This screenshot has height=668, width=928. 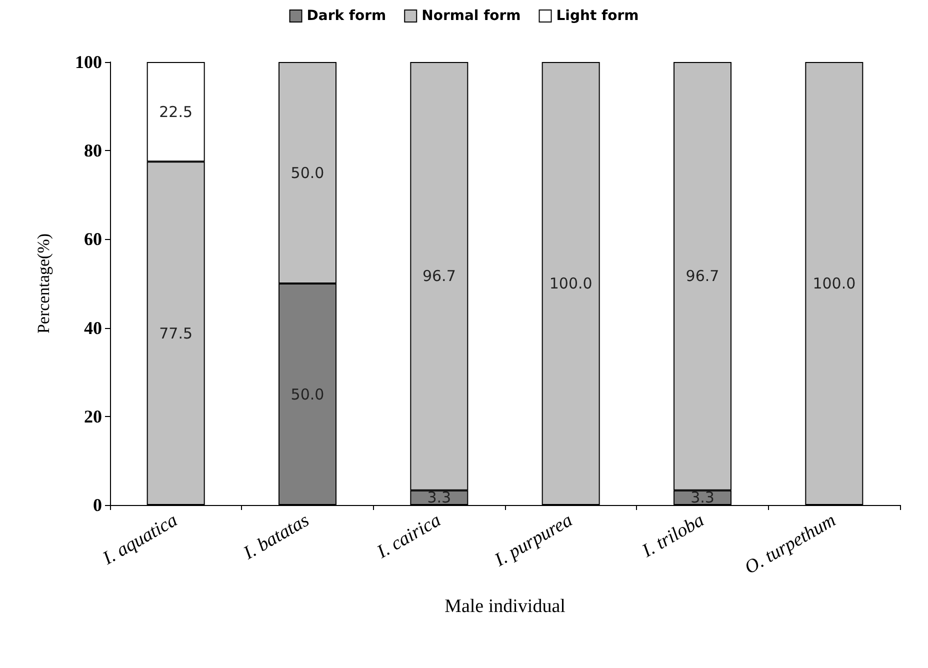 What do you see at coordinates (93, 239) in the screenshot?
I see `y-tick-label: 60` at bounding box center [93, 239].